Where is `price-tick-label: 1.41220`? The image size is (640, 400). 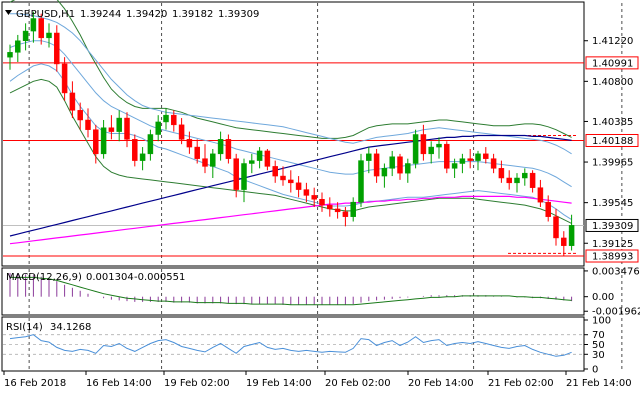 price-tick-label: 1.41220 is located at coordinates (612, 41).